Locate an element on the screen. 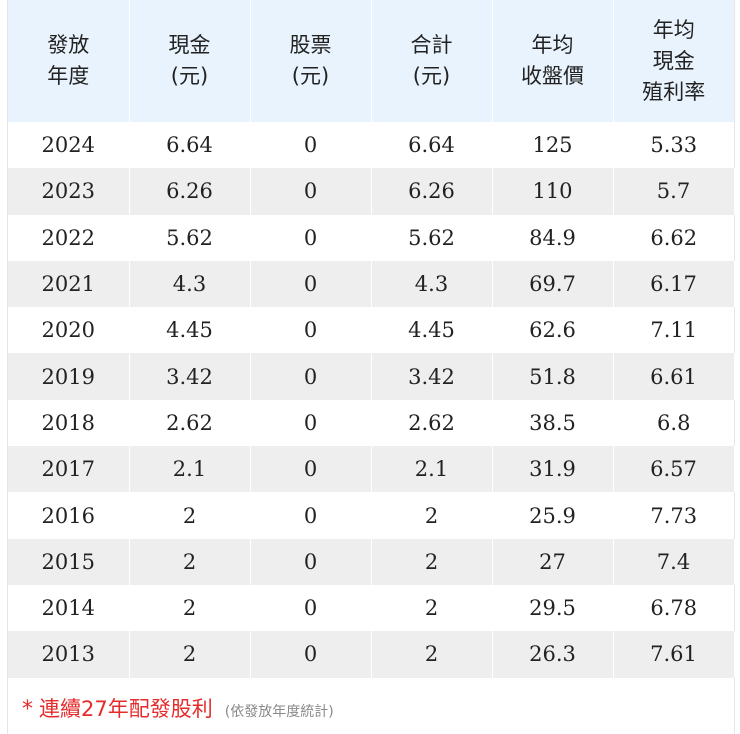 The image size is (740, 734). table-row: 2022 5.62 0 5.62 84.9 6.62 is located at coordinates (371, 237).